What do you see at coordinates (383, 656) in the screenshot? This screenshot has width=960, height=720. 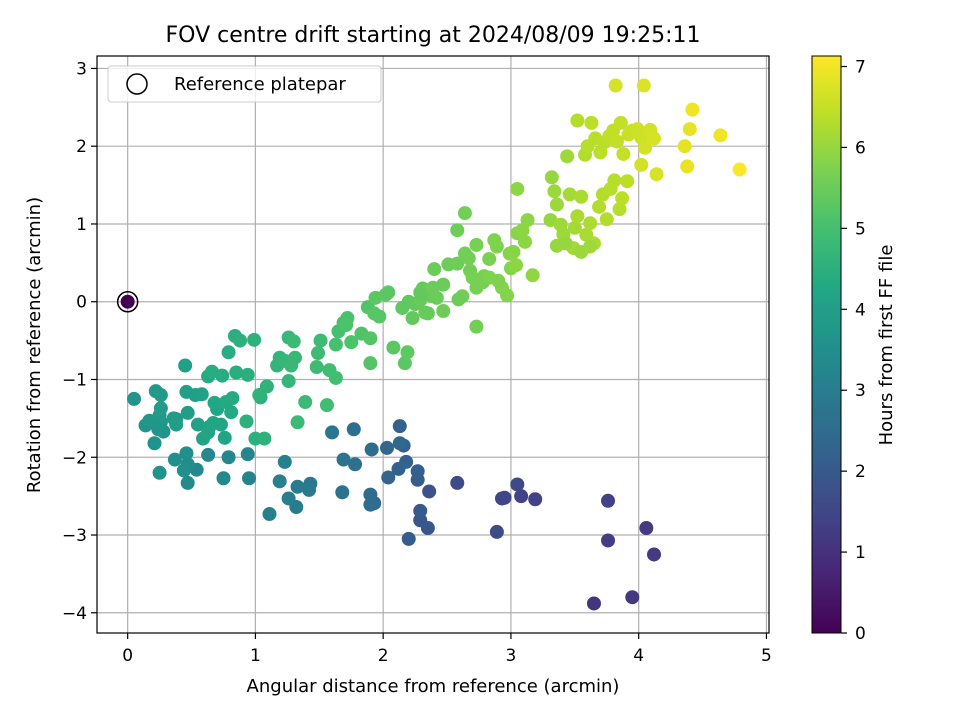 I see `x-tick-label: 2` at bounding box center [383, 656].